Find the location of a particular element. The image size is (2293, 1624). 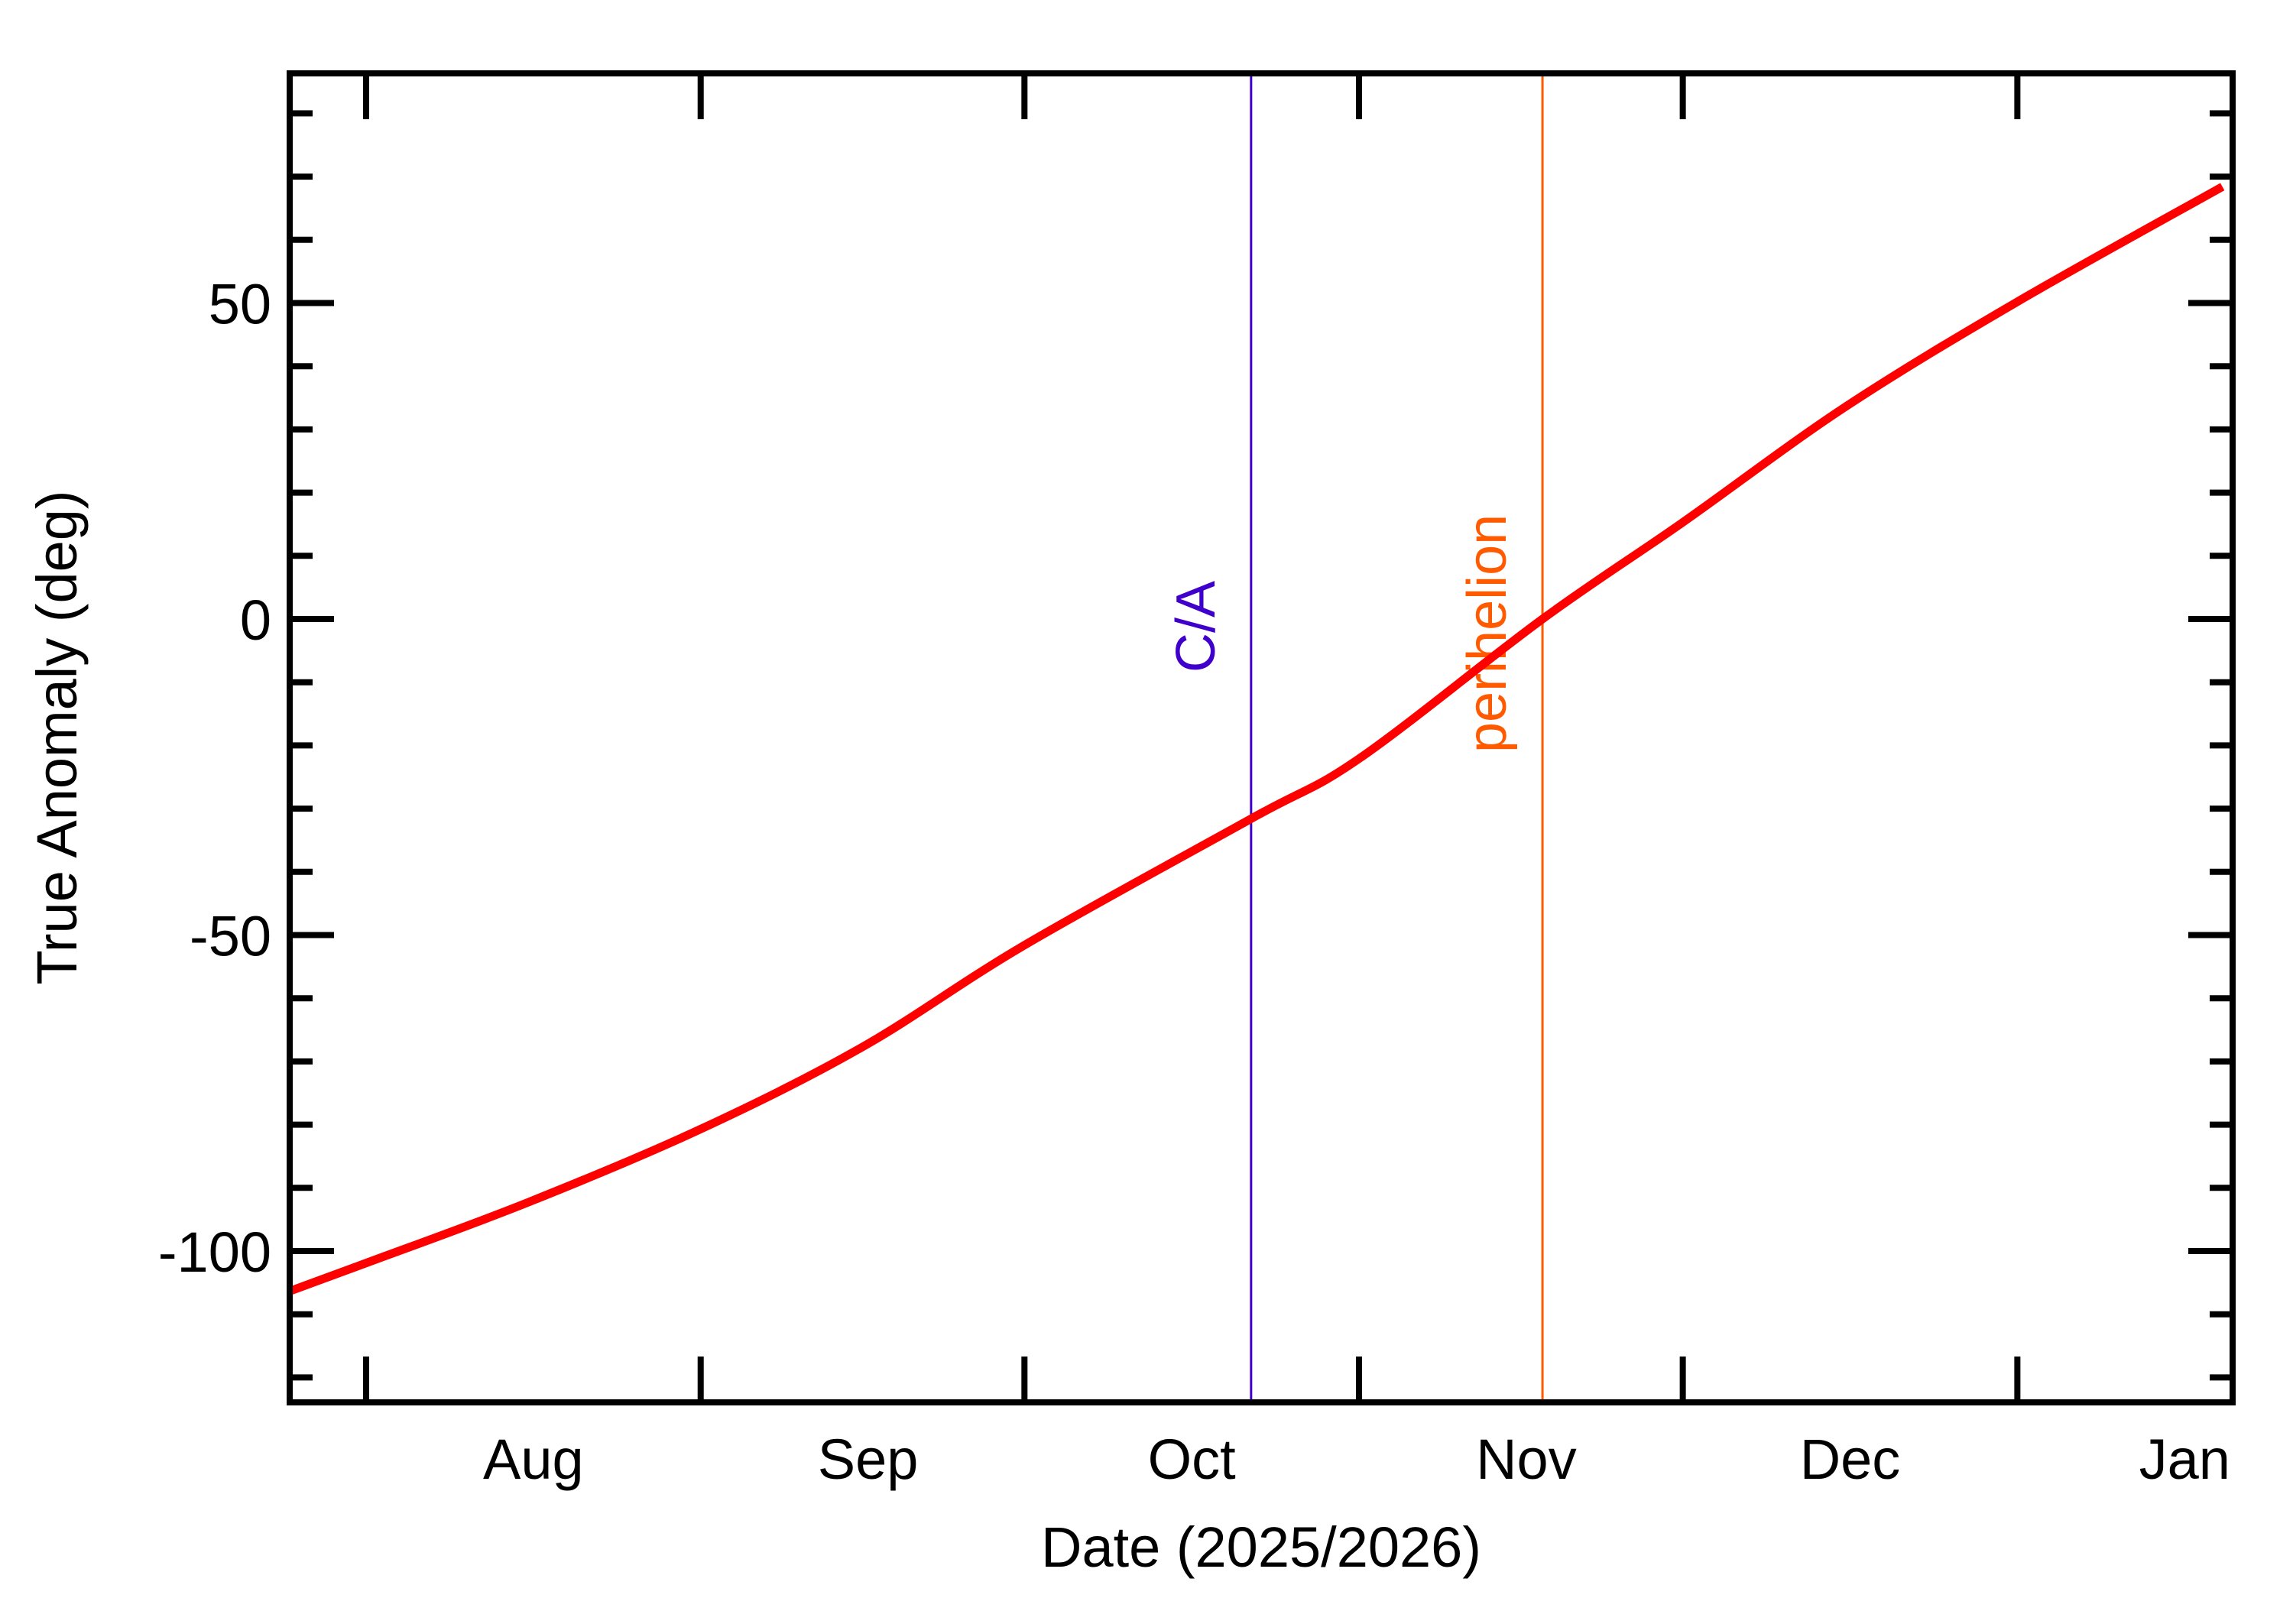

y-axis-title: True Anomaly (deg) is located at coordinates (57, 737).